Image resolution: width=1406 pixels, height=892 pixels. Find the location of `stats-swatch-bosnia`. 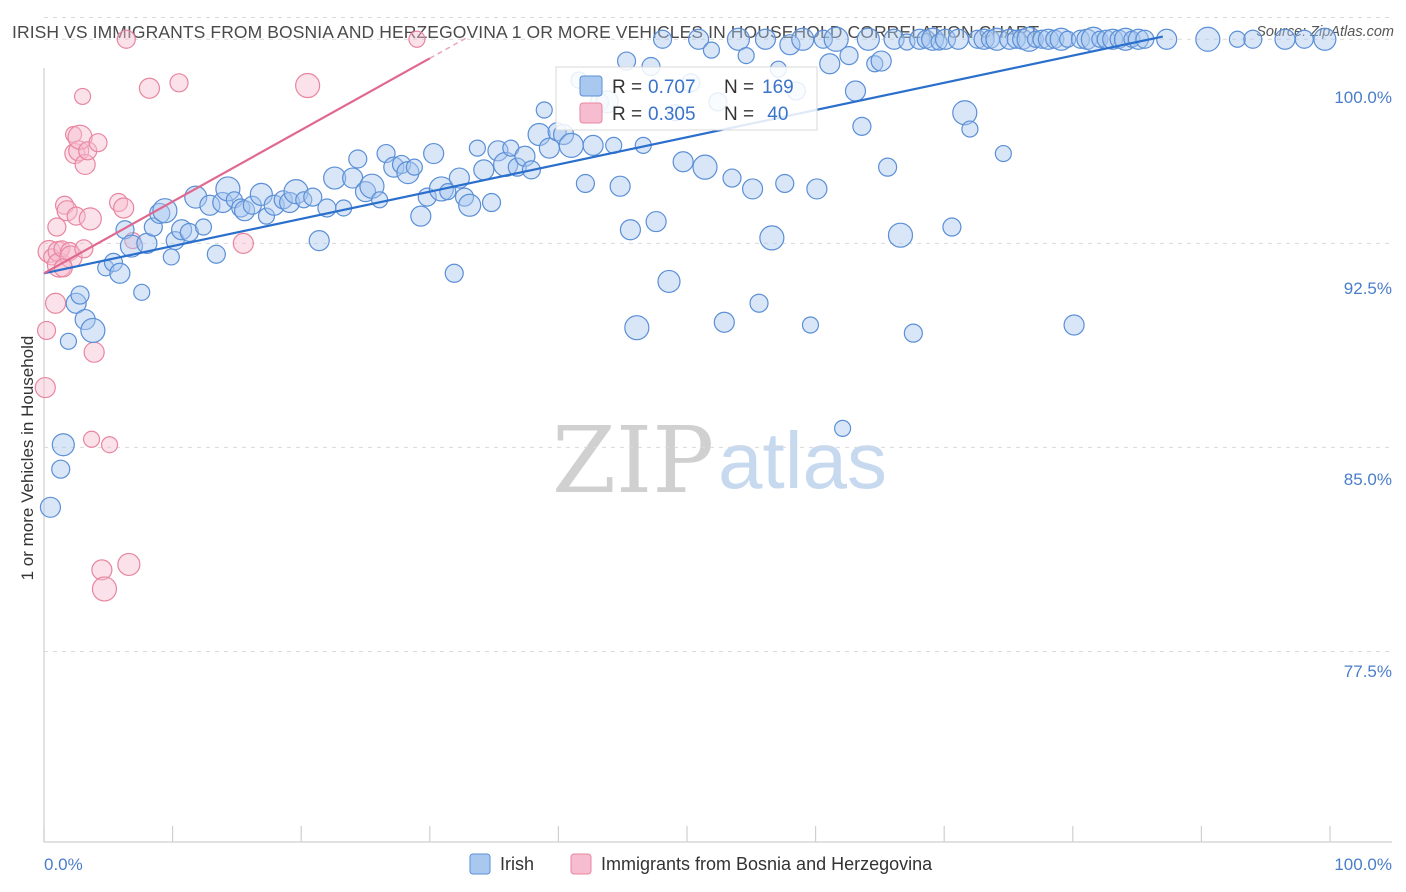

stats-swatch-bosnia is located at coordinates (591, 113).